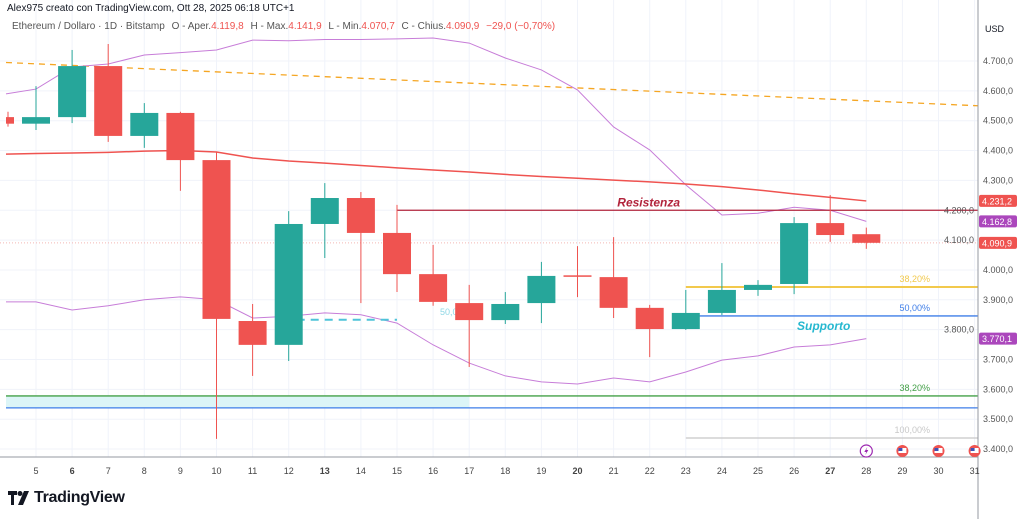 The height and width of the screenshot is (519, 1024). Describe the element at coordinates (521, 26) in the screenshot. I see `change-value: −29,0 (−0,70%)` at that location.